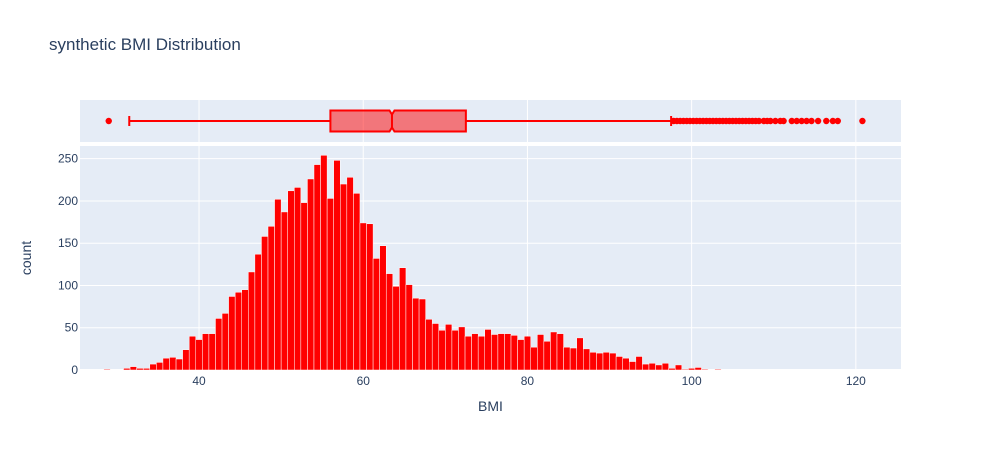 The height and width of the screenshot is (455, 981). I want to click on x-axis-title: BMI, so click(490, 406).